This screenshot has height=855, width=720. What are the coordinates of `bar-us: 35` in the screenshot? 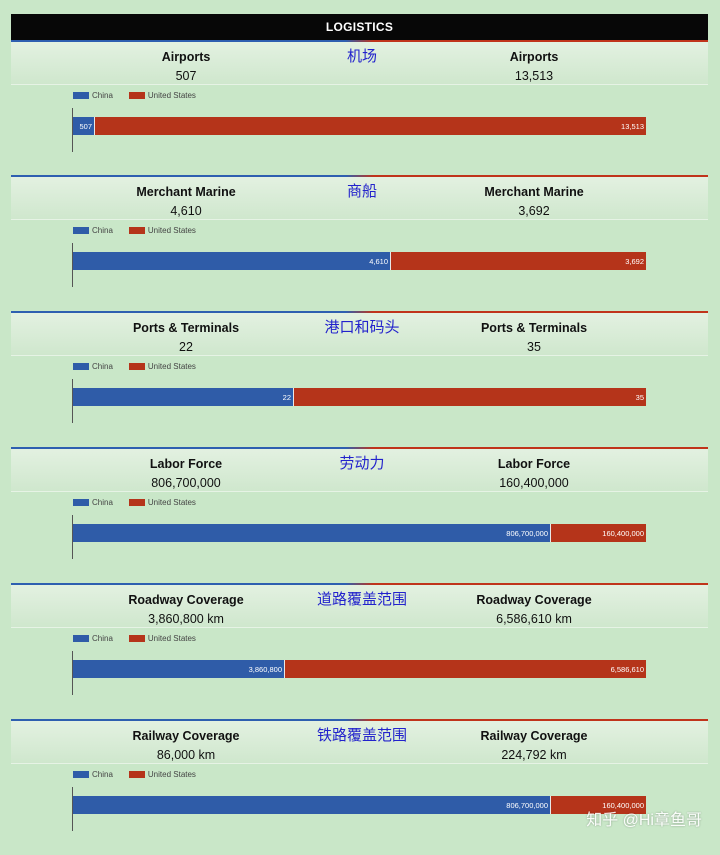 It's located at (470, 397).